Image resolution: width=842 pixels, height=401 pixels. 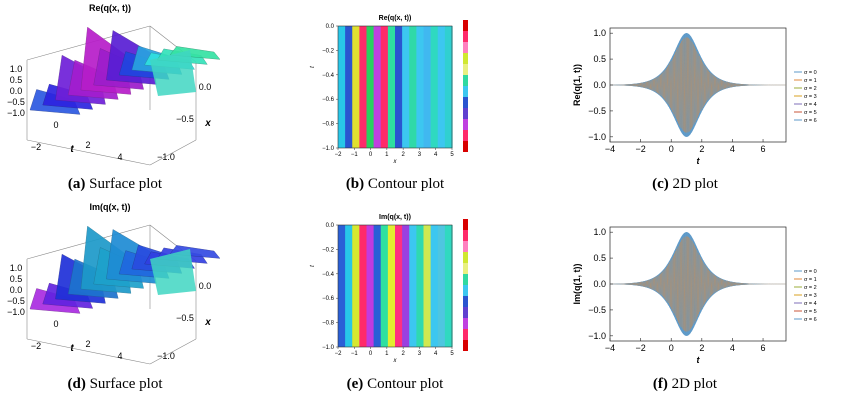 What do you see at coordinates (355, 155) in the screenshot?
I see `x-tick-label: −1` at bounding box center [355, 155].